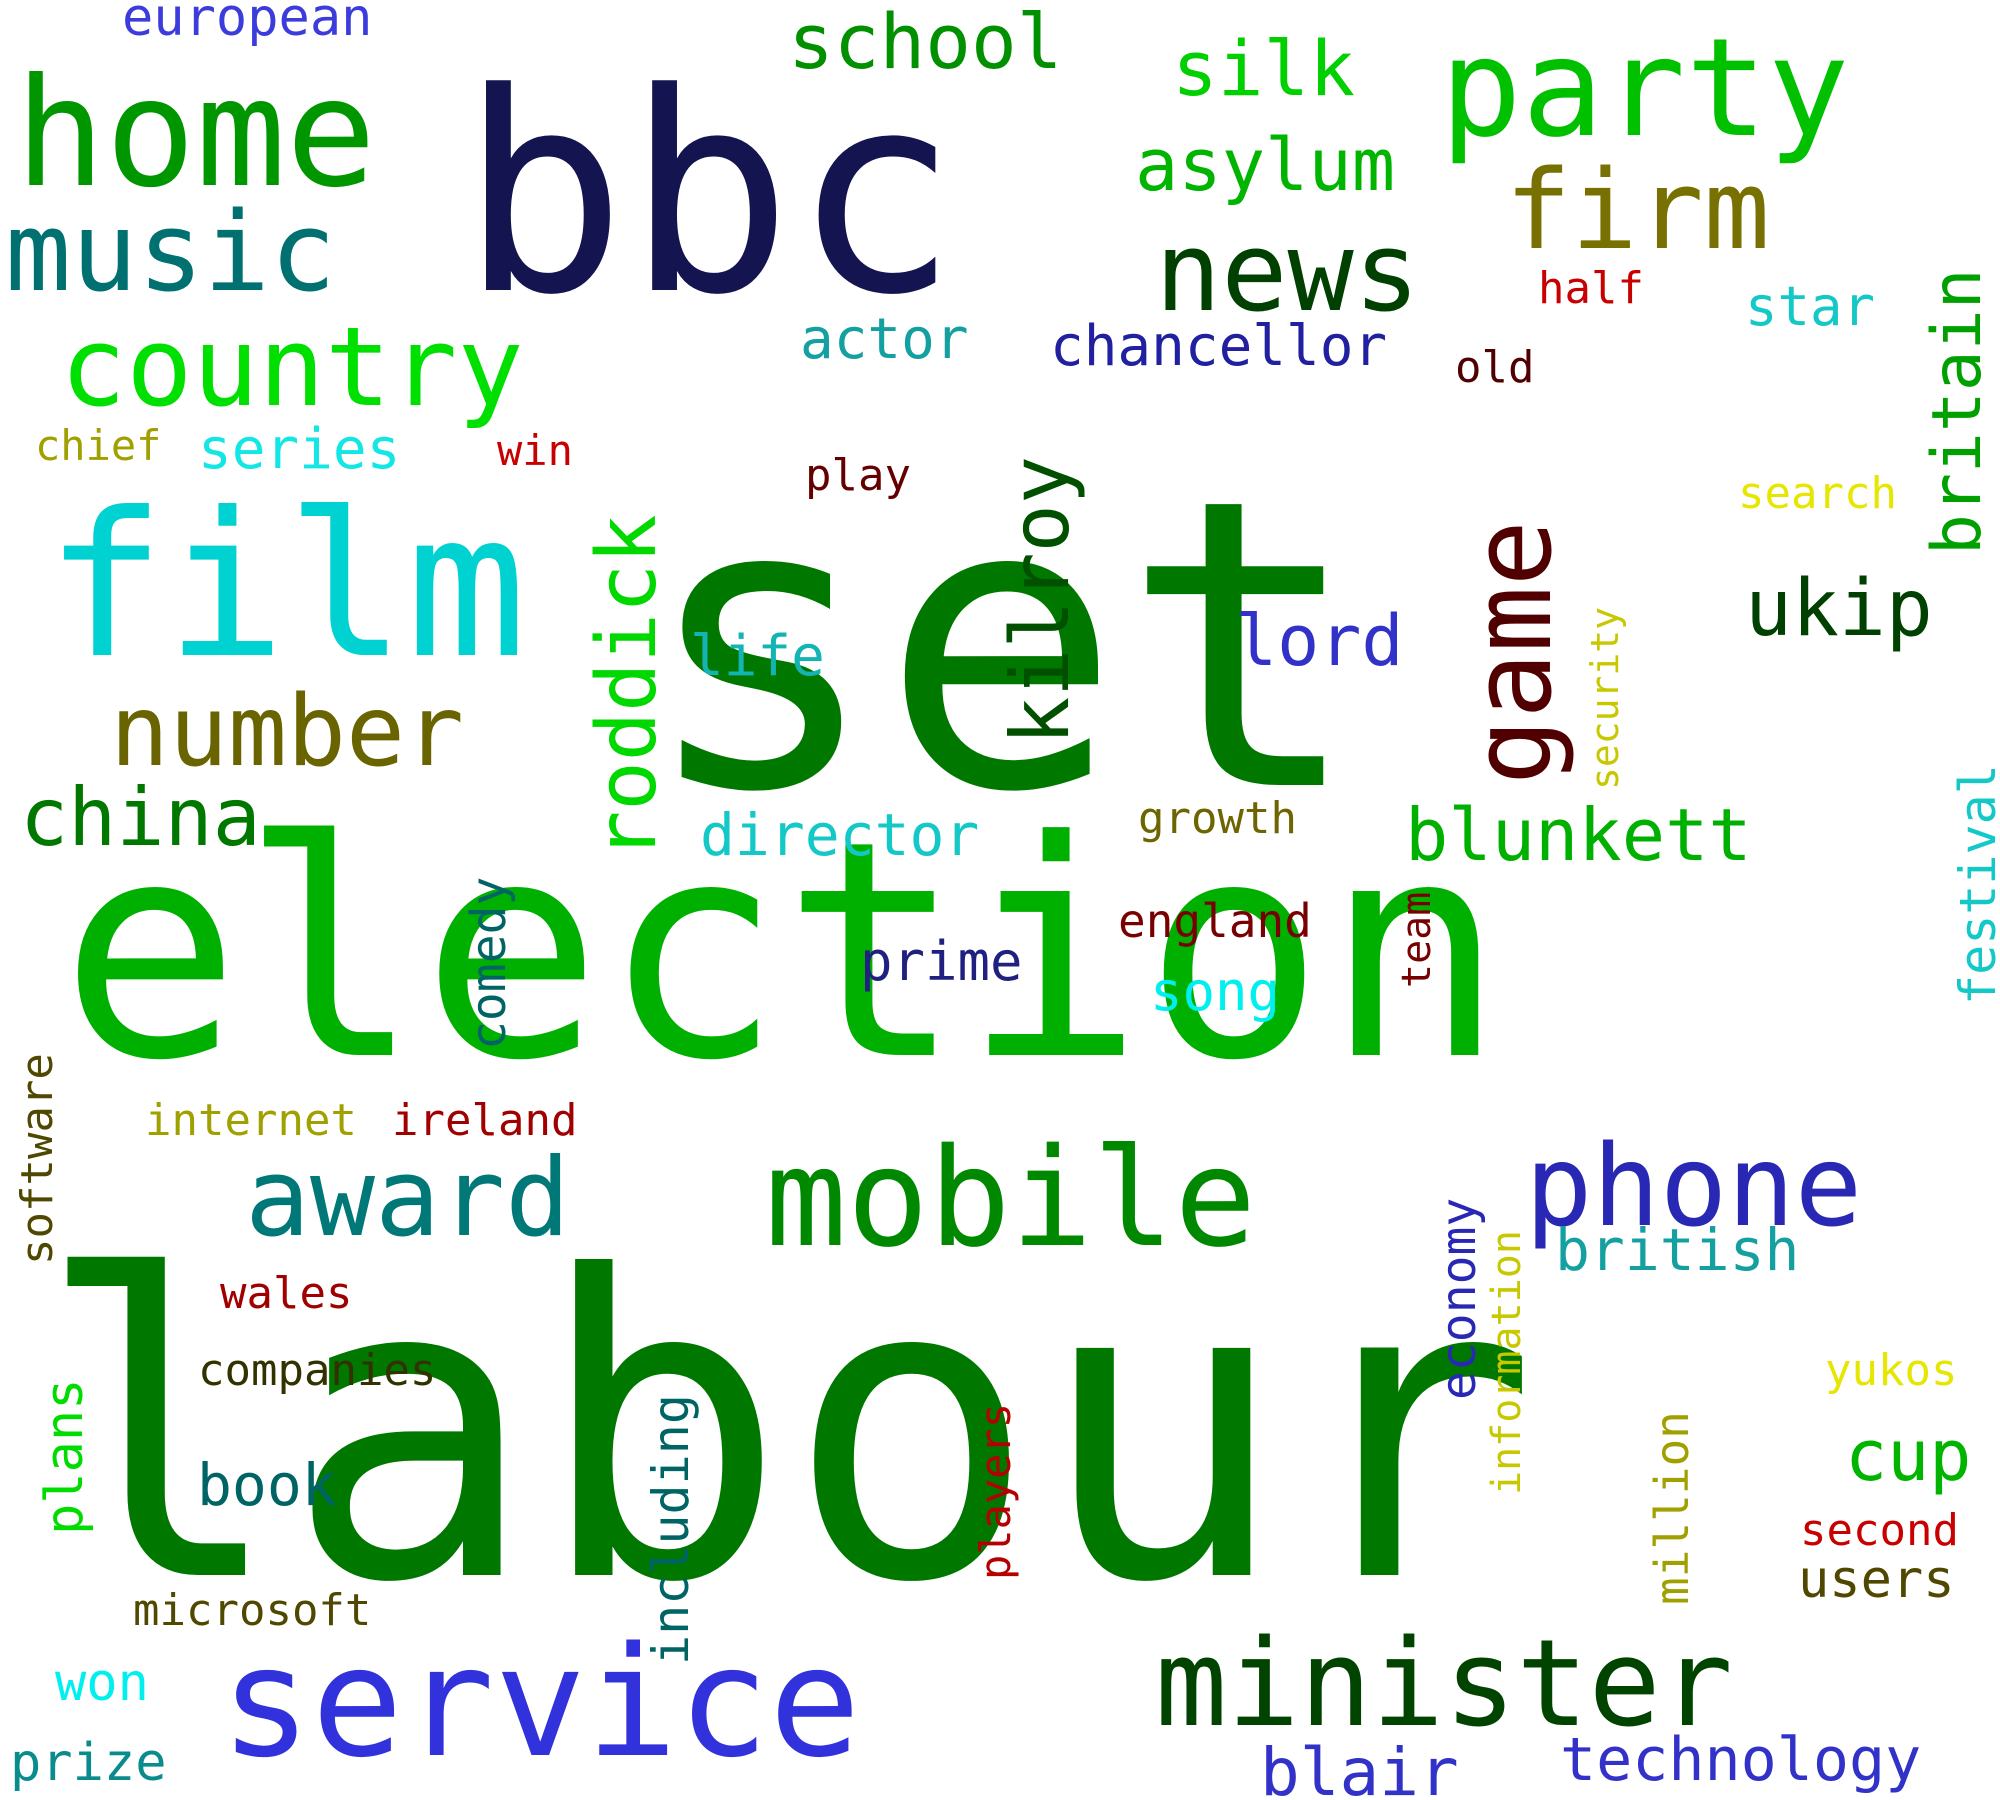 The image size is (2000, 1800). Describe the element at coordinates (1810, 306) in the screenshot. I see `word-star: star` at that location.